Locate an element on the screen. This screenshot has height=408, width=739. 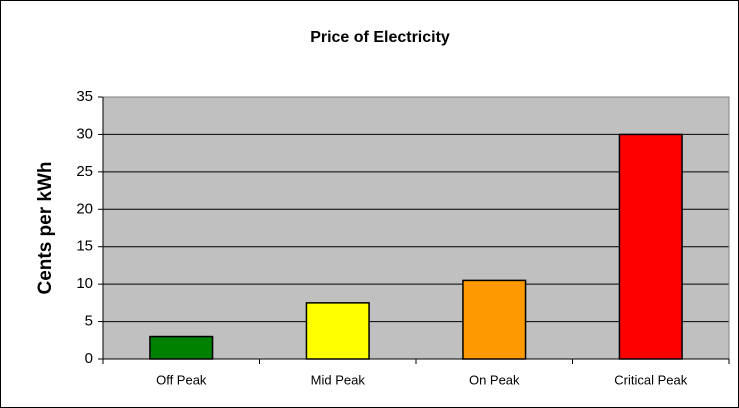
y-axis-label: Cents per kWh is located at coordinates (45, 227).